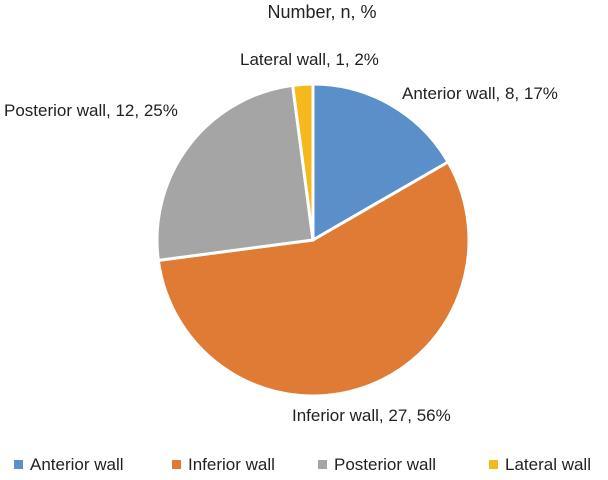 Image resolution: width=608 pixels, height=480 pixels. I want to click on legend-item-posterior-wall: Posterior wall, so click(377, 464).